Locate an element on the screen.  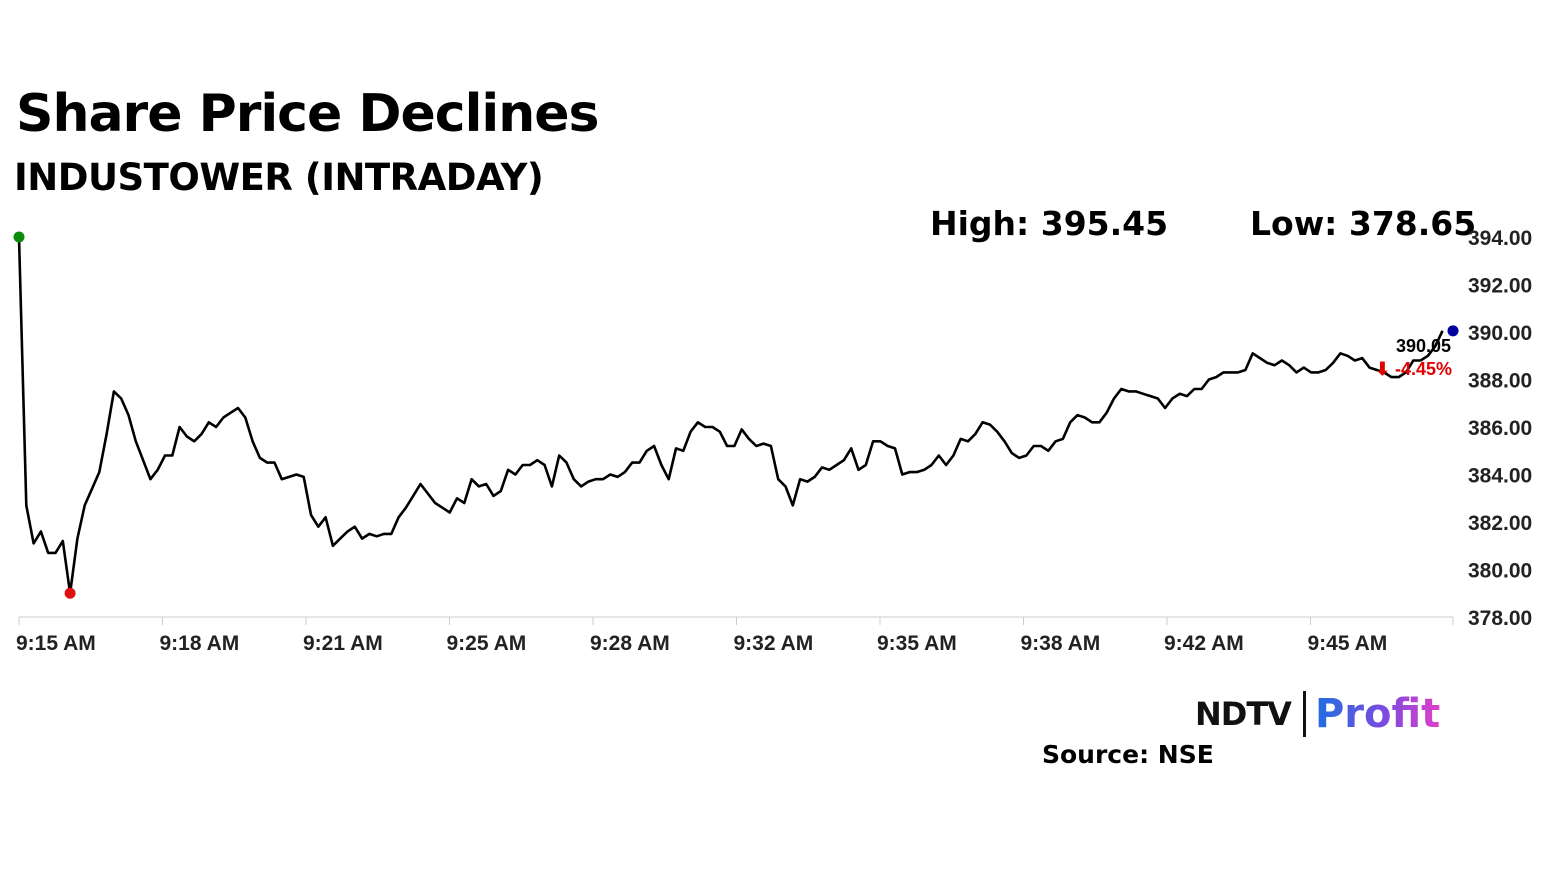
y-tick-label: 378.00 is located at coordinates (1500, 618).